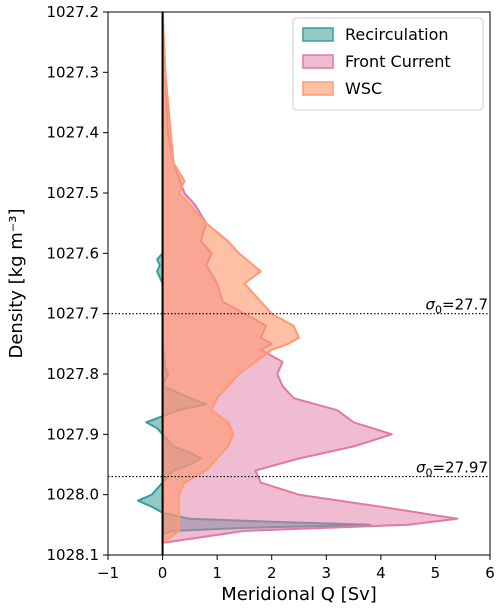  I want to click on reference-line-label: σ0=27.97, so click(452, 469).